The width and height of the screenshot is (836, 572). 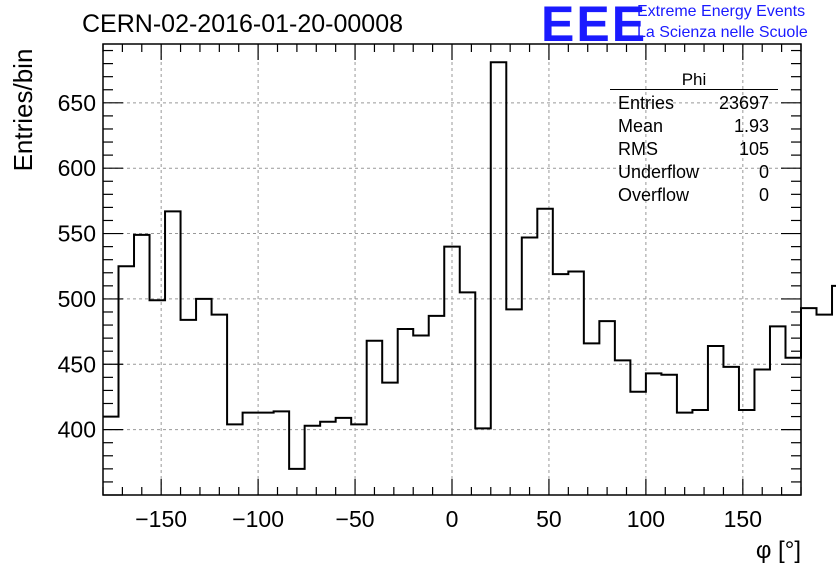 What do you see at coordinates (594, 26) in the screenshot?
I see `eee-logo: EEE` at bounding box center [594, 26].